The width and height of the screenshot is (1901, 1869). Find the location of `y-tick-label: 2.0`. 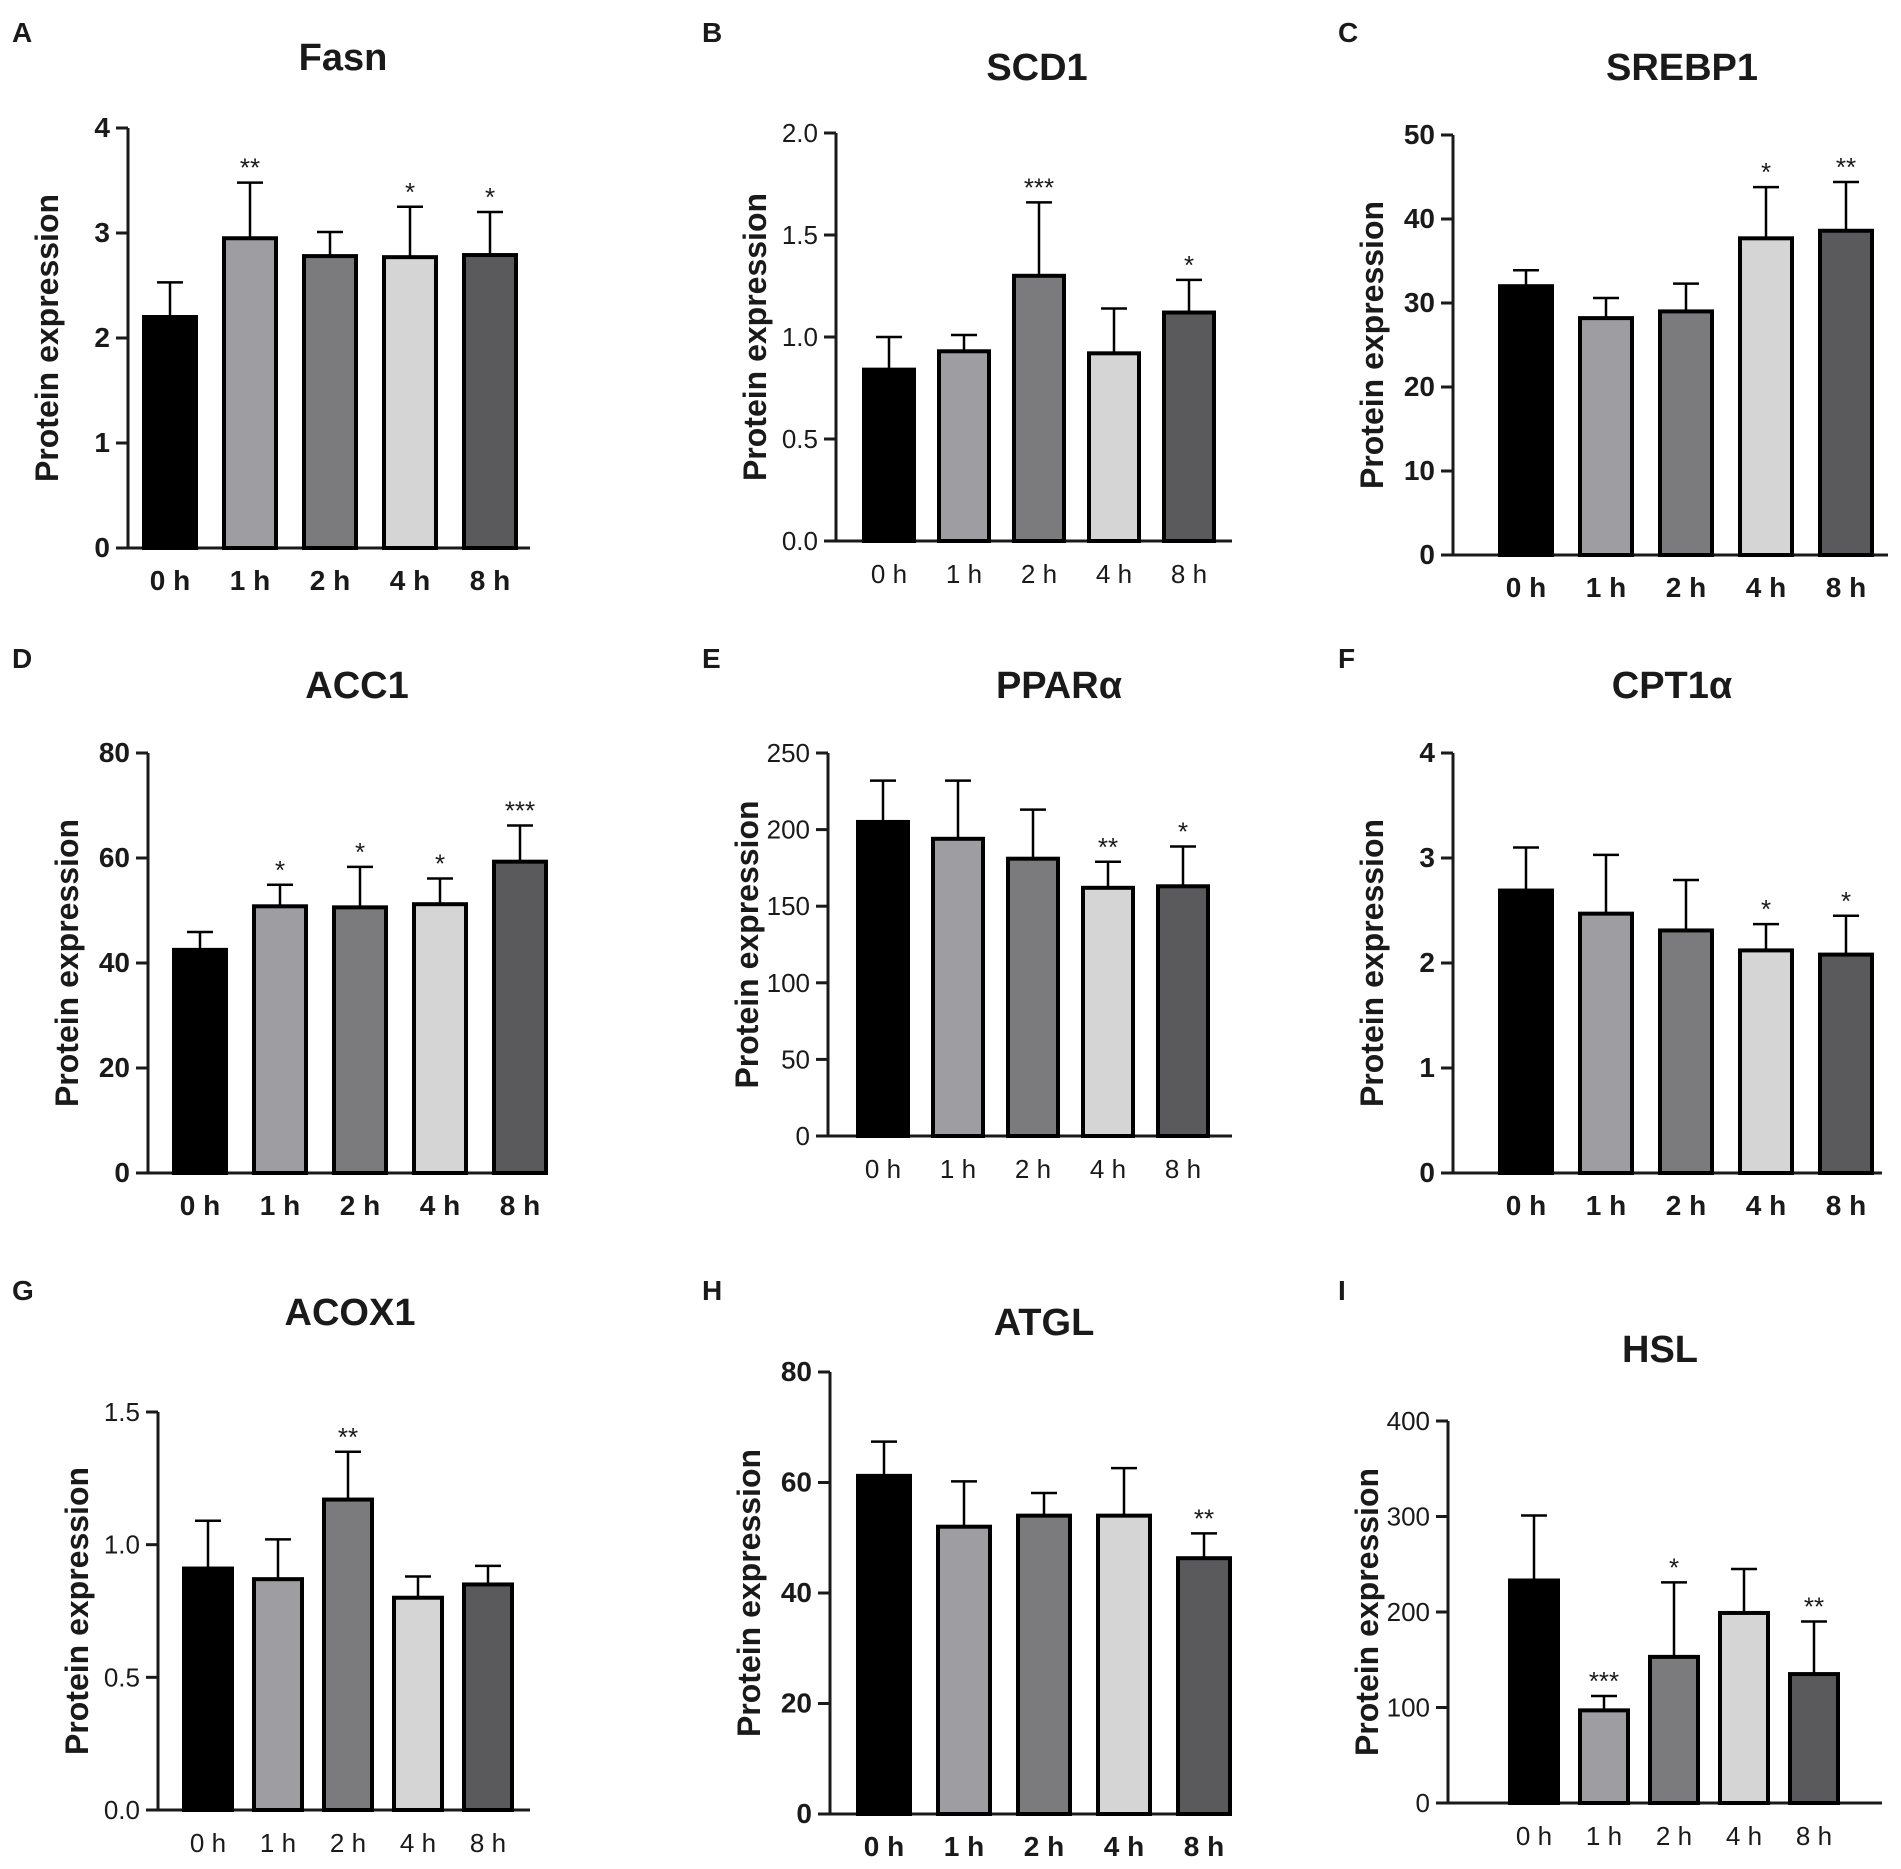

y-tick-label: 2.0 is located at coordinates (800, 133).